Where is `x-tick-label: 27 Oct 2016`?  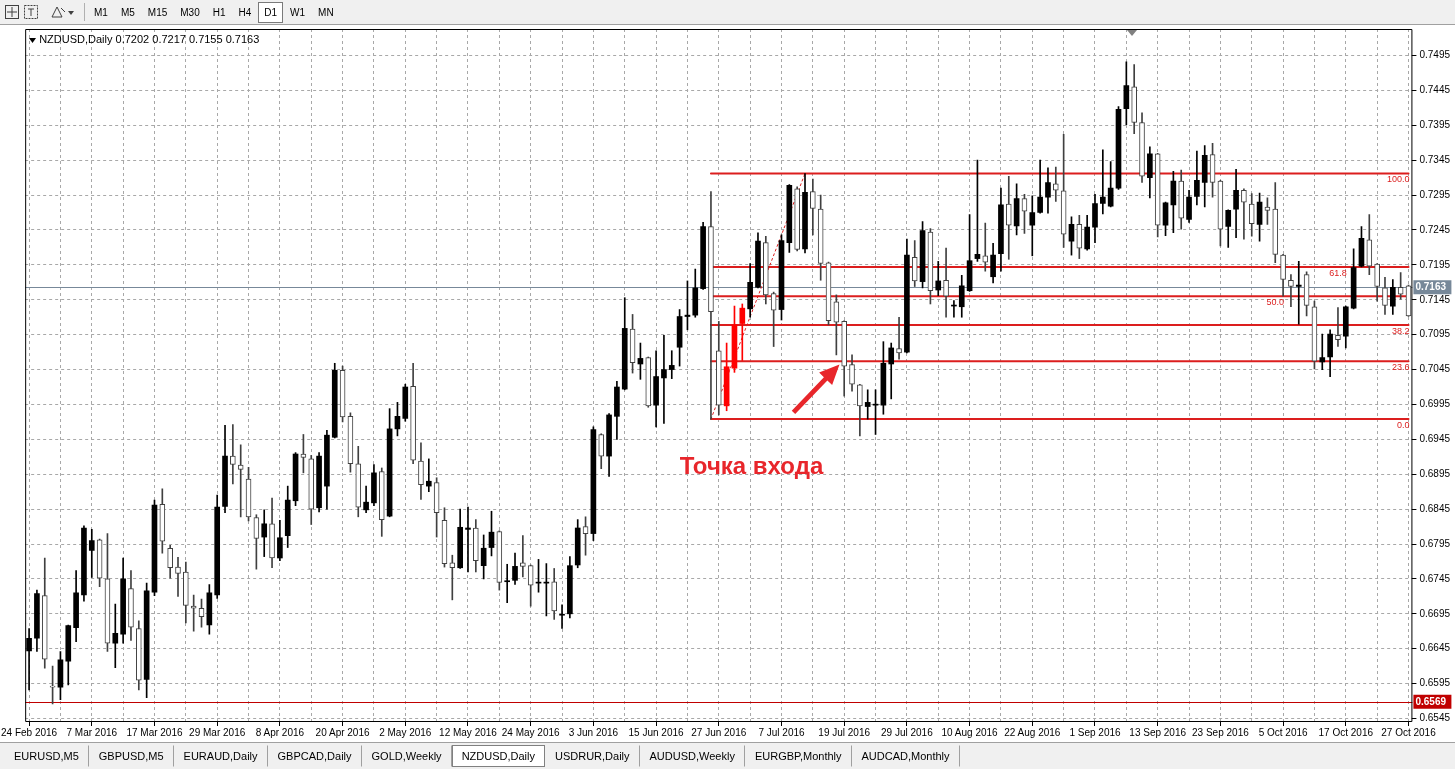
x-tick-label: 27 Oct 2016 is located at coordinates (1409, 732).